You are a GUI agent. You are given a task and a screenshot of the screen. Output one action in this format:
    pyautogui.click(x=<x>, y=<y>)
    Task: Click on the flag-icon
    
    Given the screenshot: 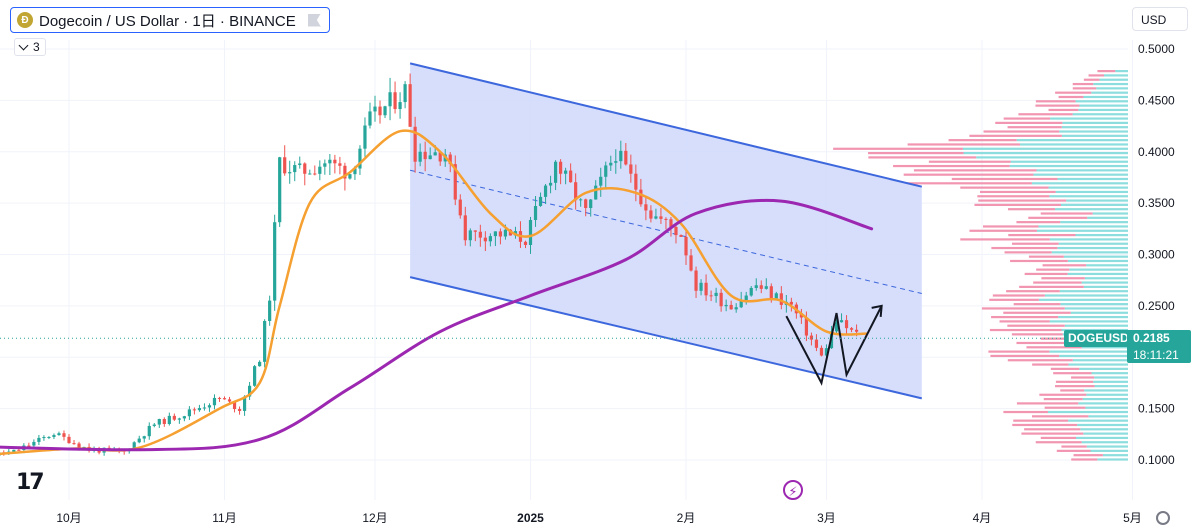 What is the action you would take?
    pyautogui.click(x=314, y=20)
    